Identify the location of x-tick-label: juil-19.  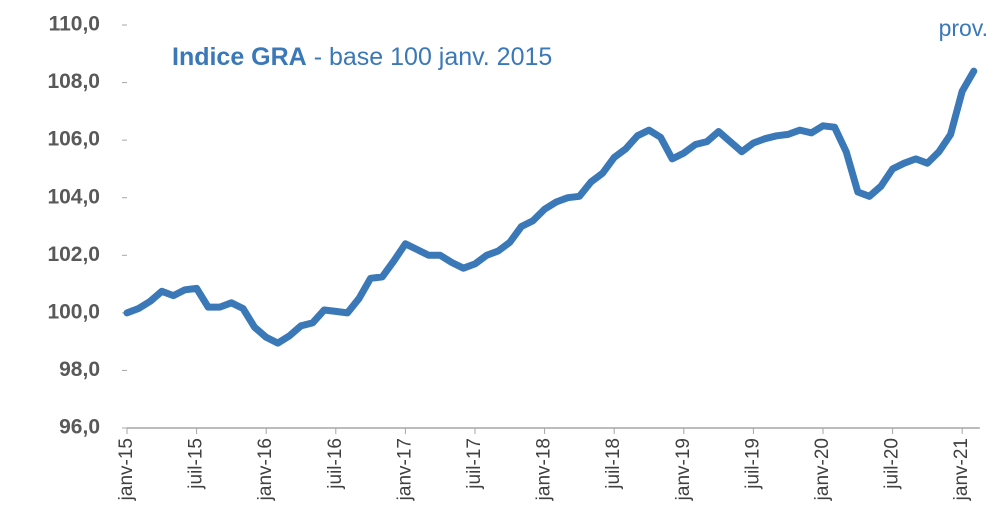
(752, 464).